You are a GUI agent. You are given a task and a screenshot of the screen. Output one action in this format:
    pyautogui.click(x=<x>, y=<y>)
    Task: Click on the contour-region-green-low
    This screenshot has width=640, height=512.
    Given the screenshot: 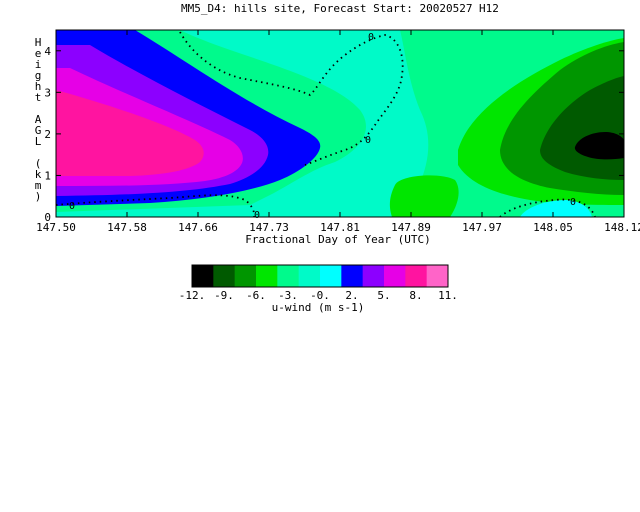 What is the action you would take?
    pyautogui.click(x=424, y=196)
    